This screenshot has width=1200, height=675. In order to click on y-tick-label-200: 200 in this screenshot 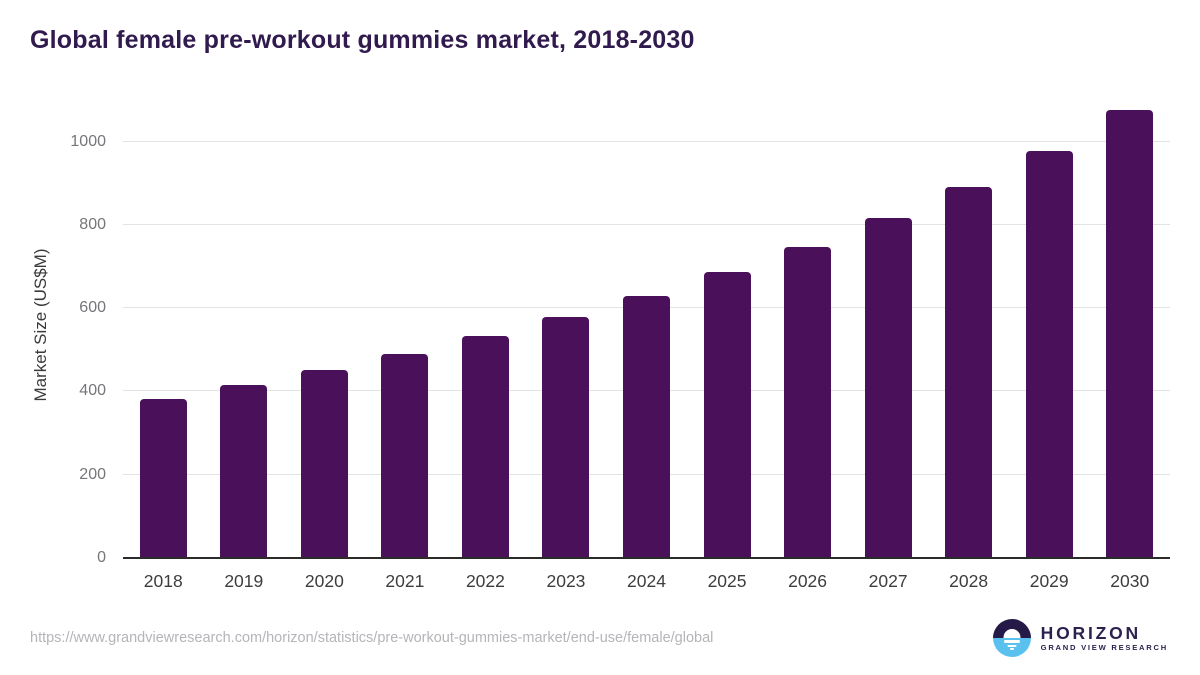, I will do `click(92, 474)`.